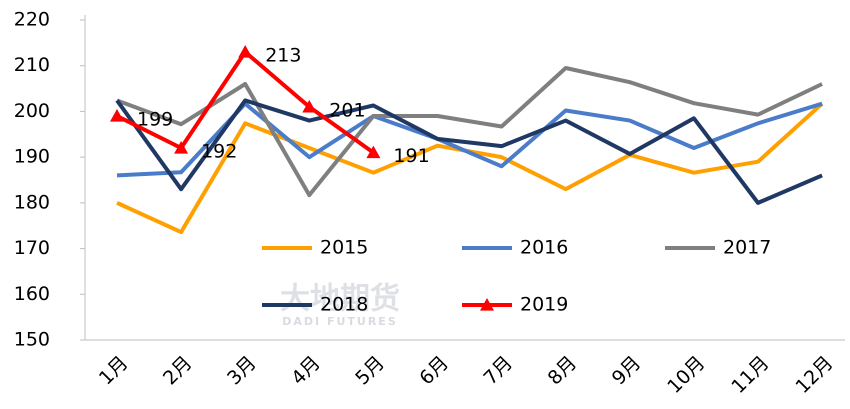  Describe the element at coordinates (32, 111) in the screenshot. I see `y-tick-label: 200` at that location.